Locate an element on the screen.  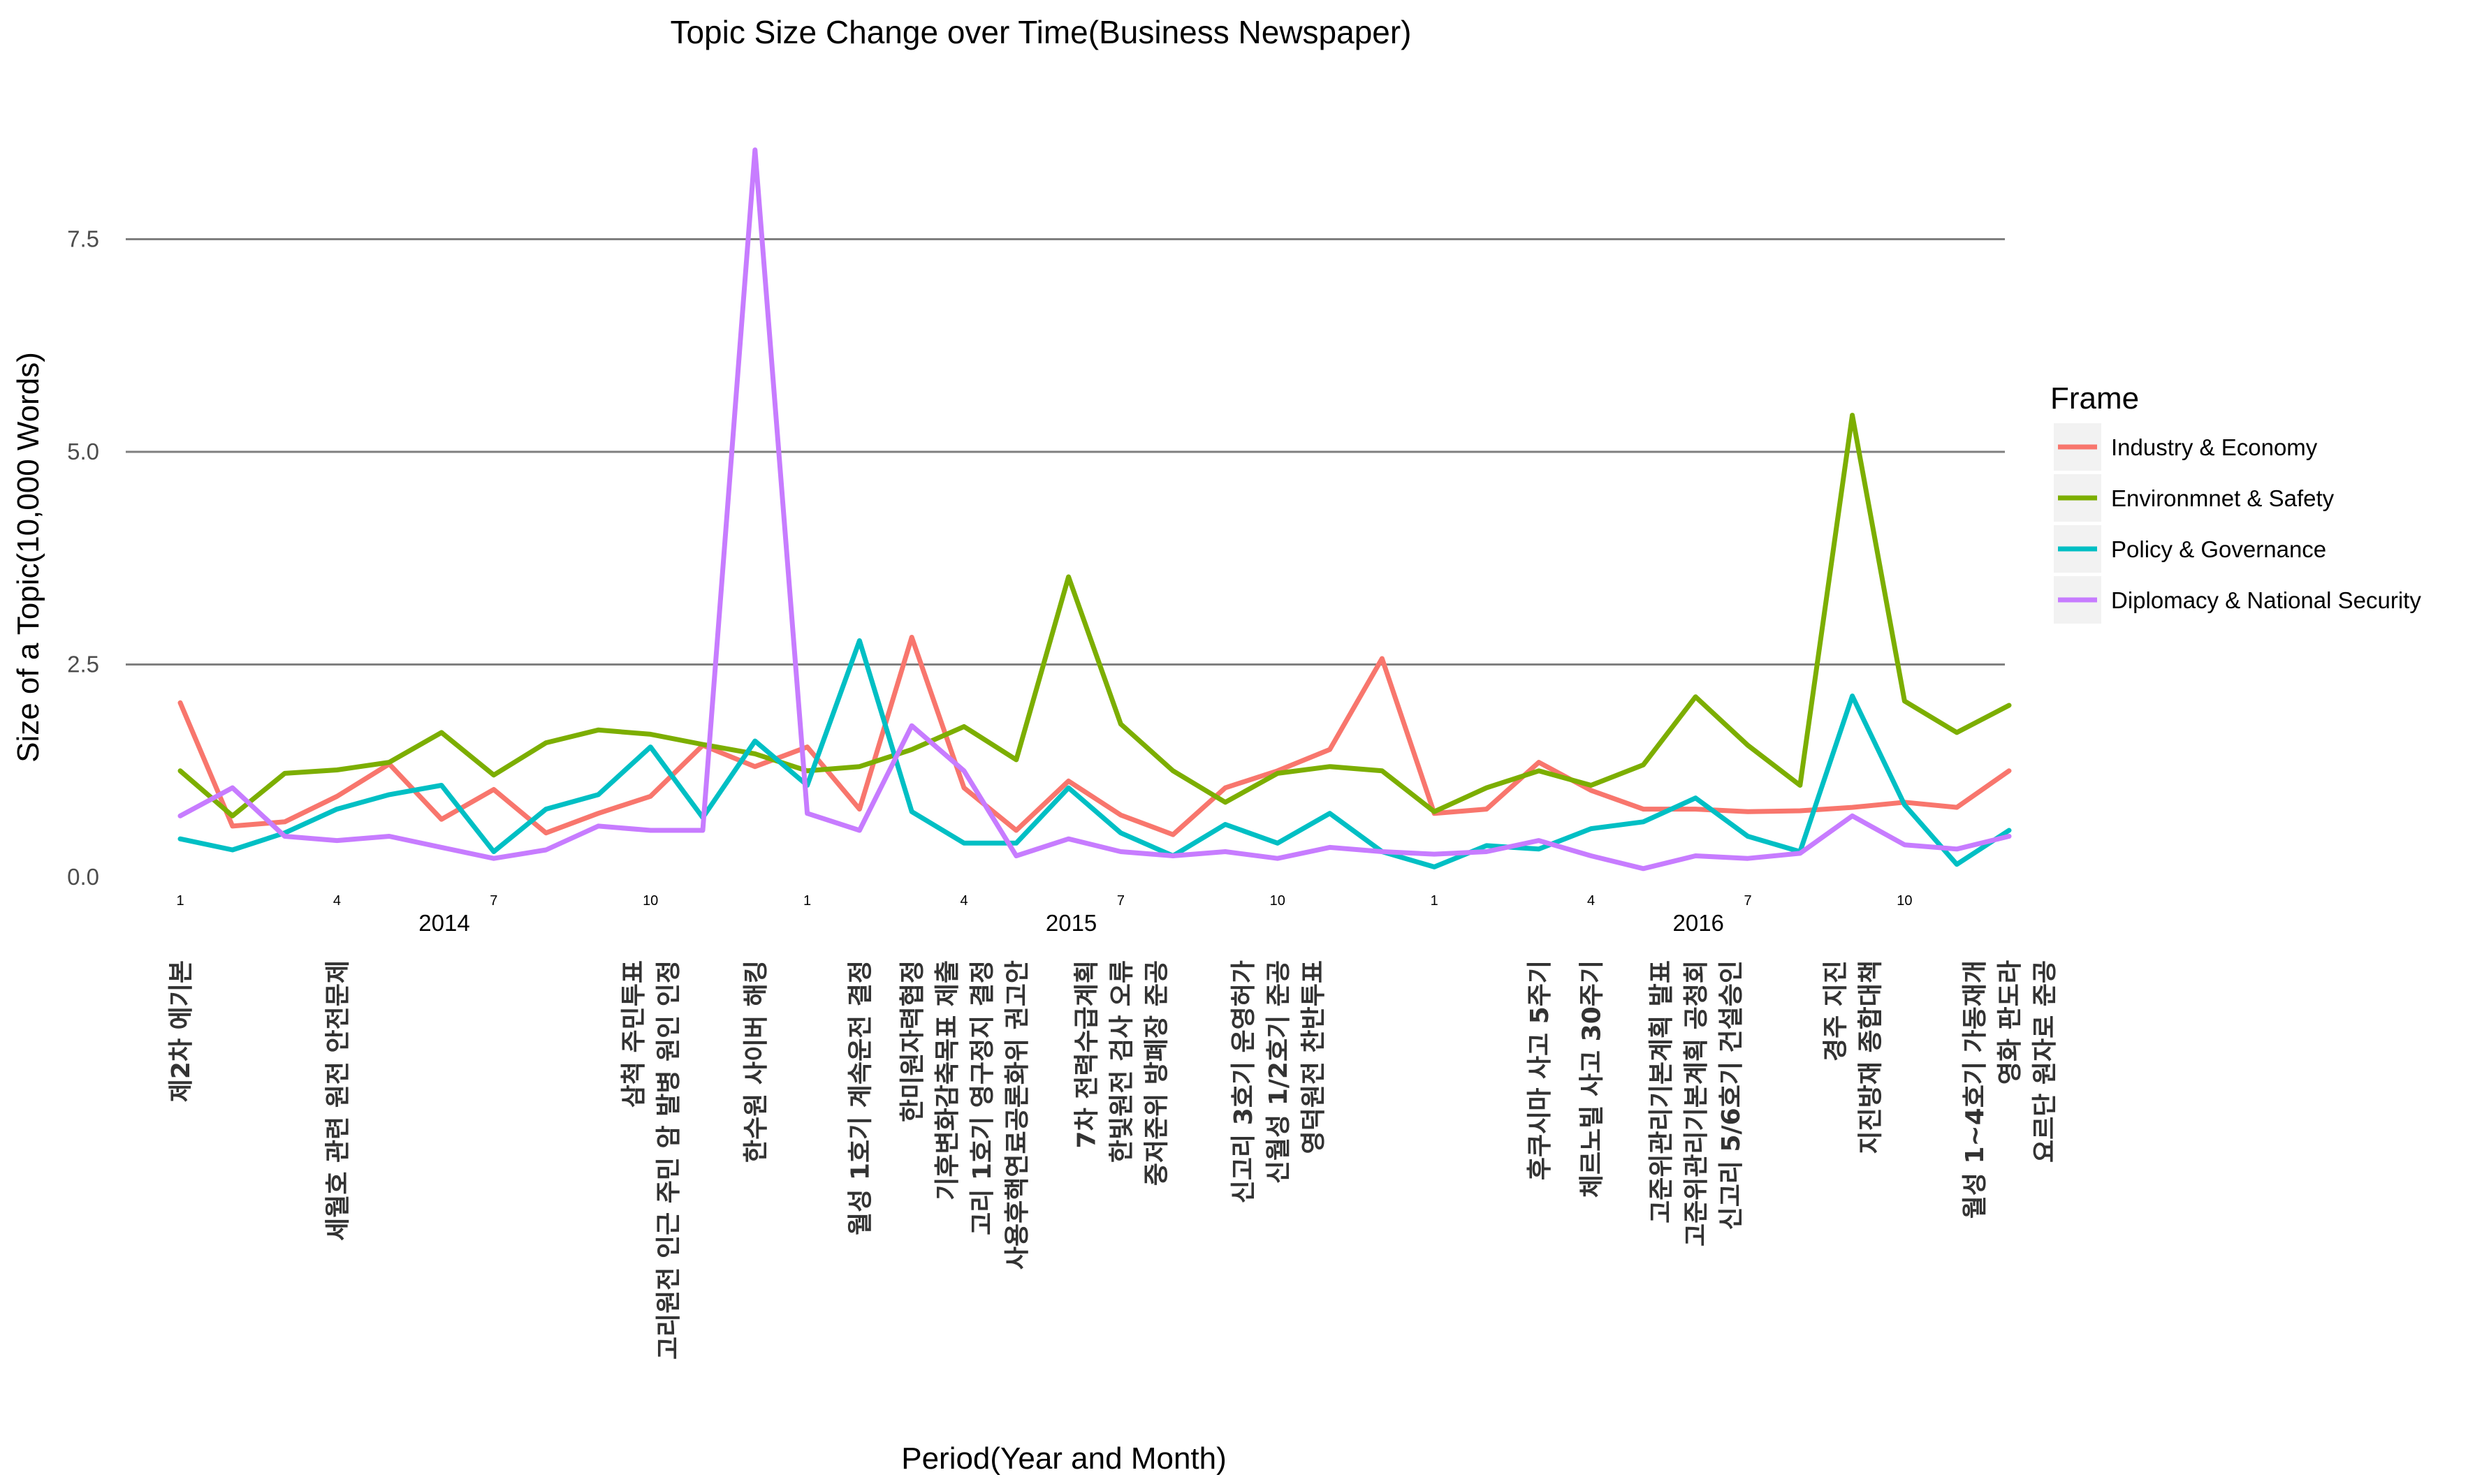
event-annotation: 기후변화감축목표 제출 is located at coordinates (947, 1080).